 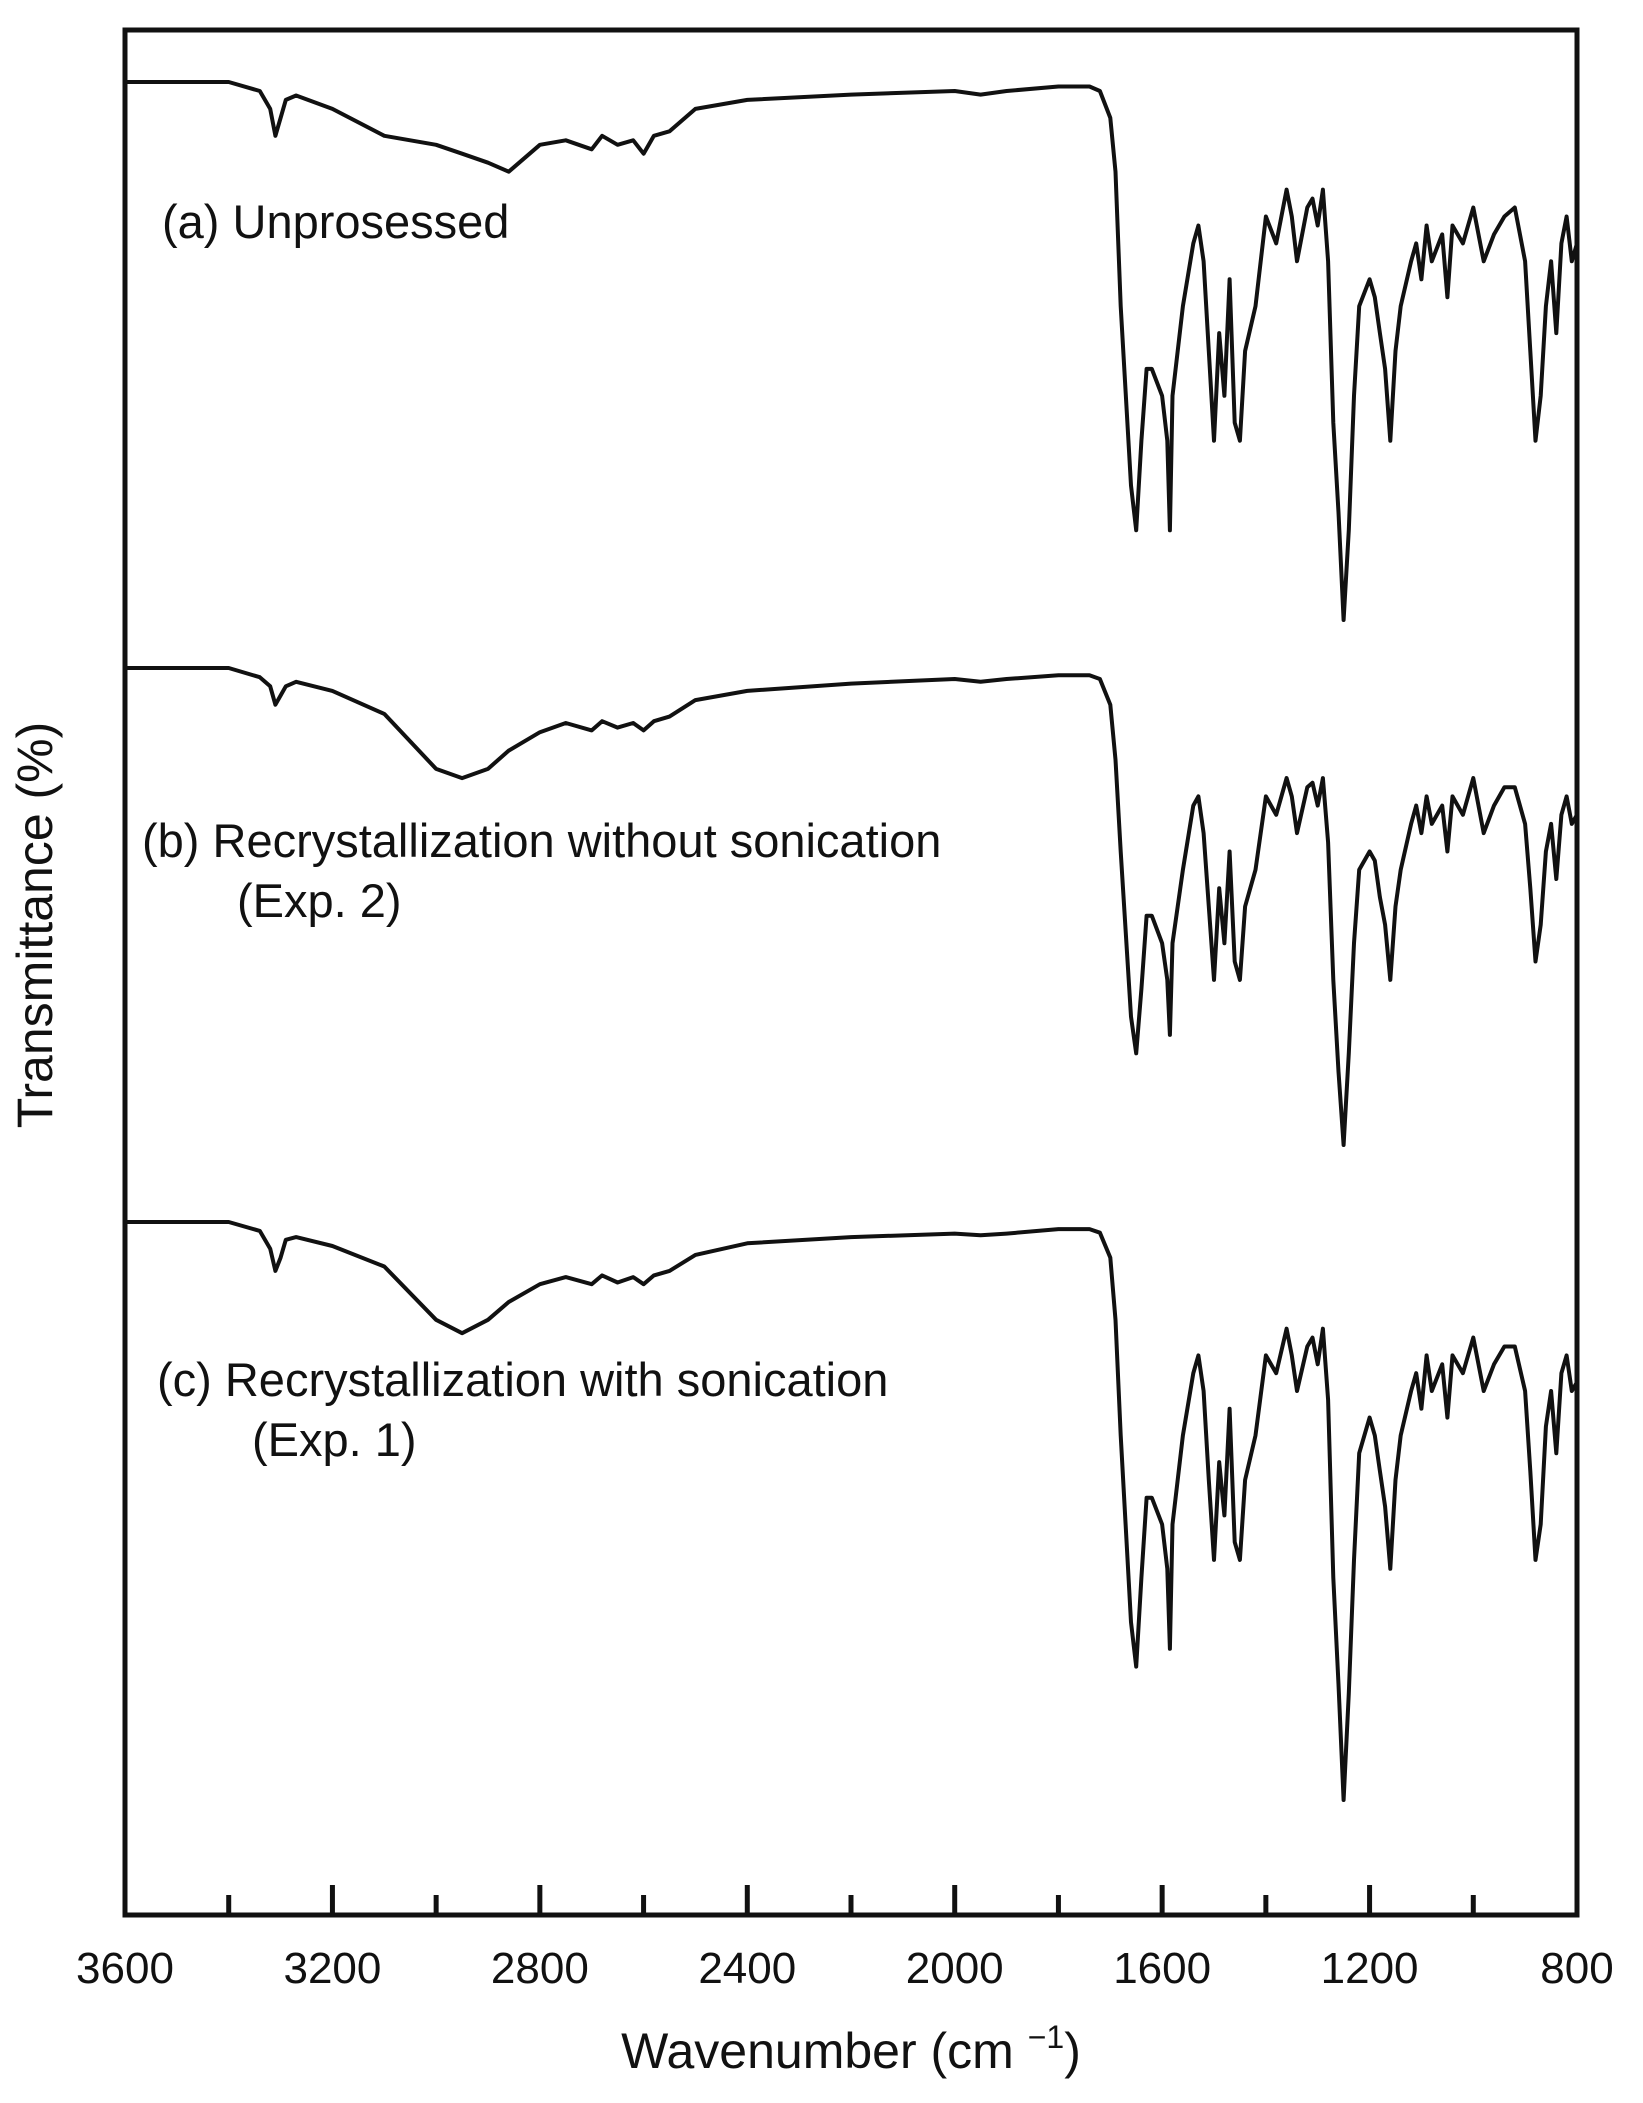 I want to click on series-label-a: (a) Unprosessed, so click(x=335, y=221).